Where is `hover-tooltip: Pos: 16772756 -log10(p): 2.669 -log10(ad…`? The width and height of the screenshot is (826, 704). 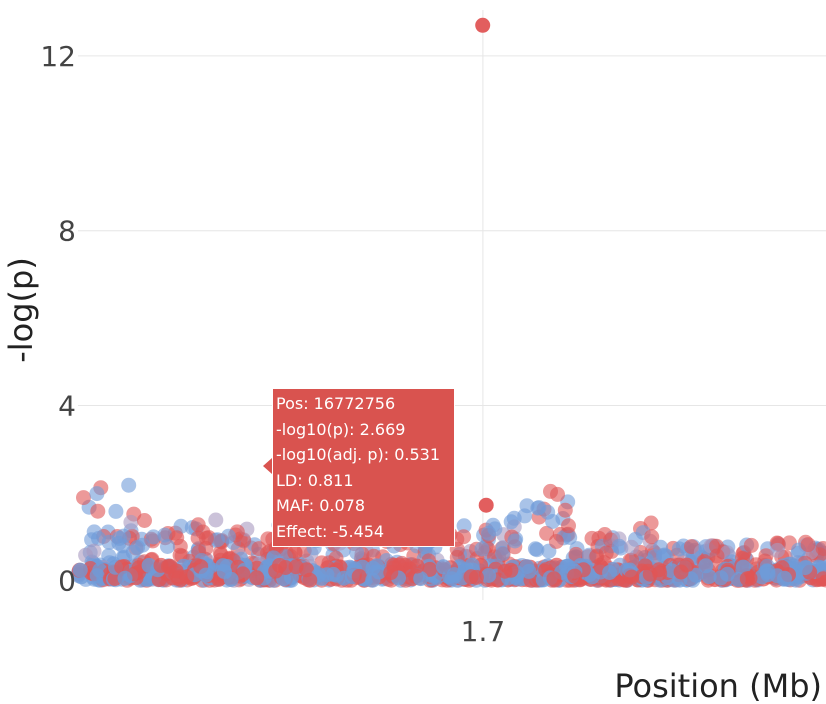 hover-tooltip: Pos: 16772756 -log10(p): 2.669 -log10(ad… is located at coordinates (363, 467).